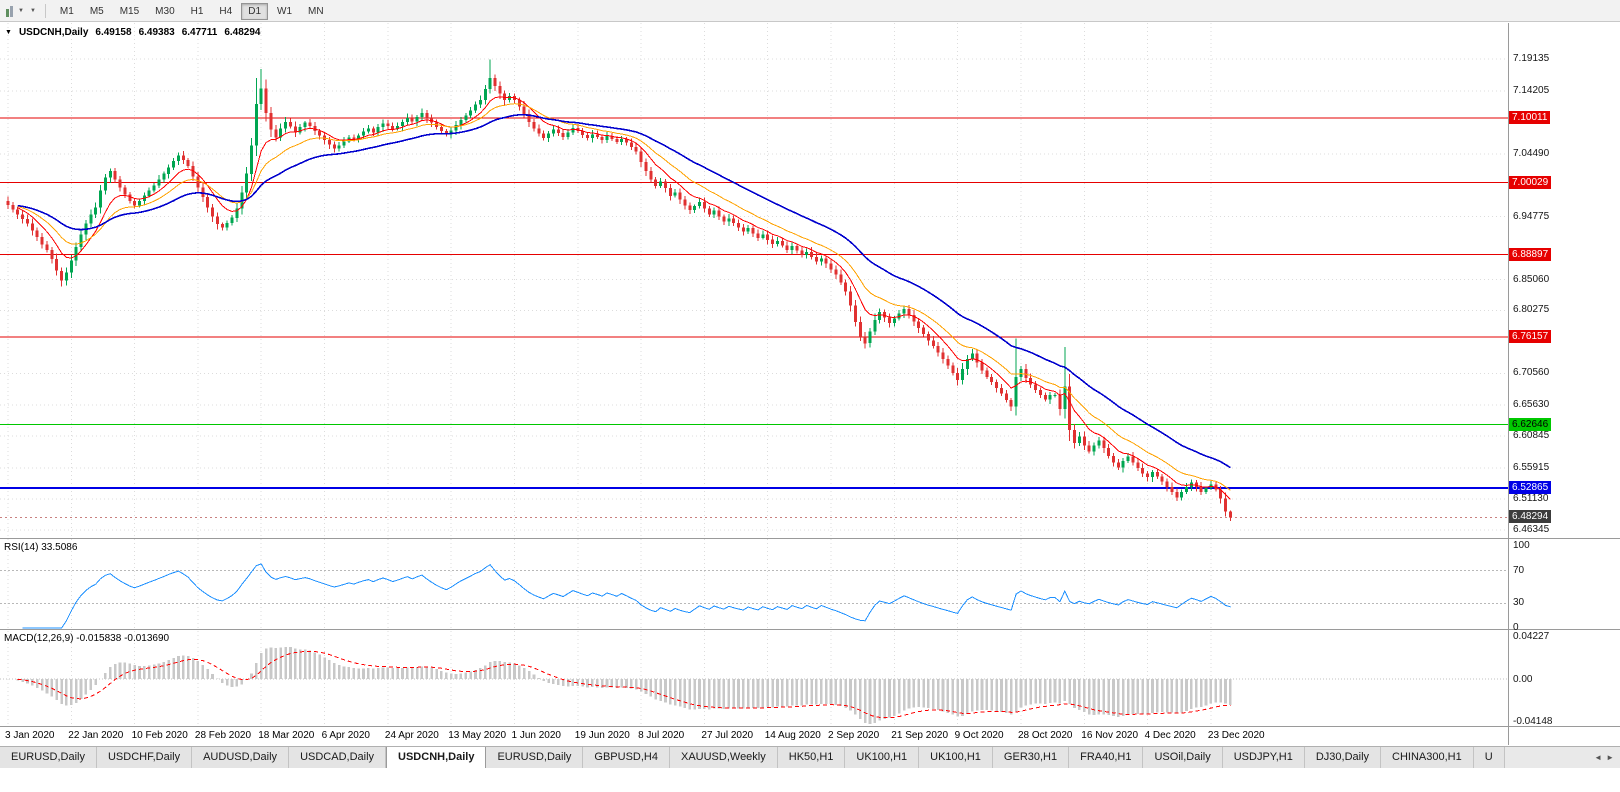 The width and height of the screenshot is (1620, 792). I want to click on price-level-chip: 6.62646, so click(1530, 424).